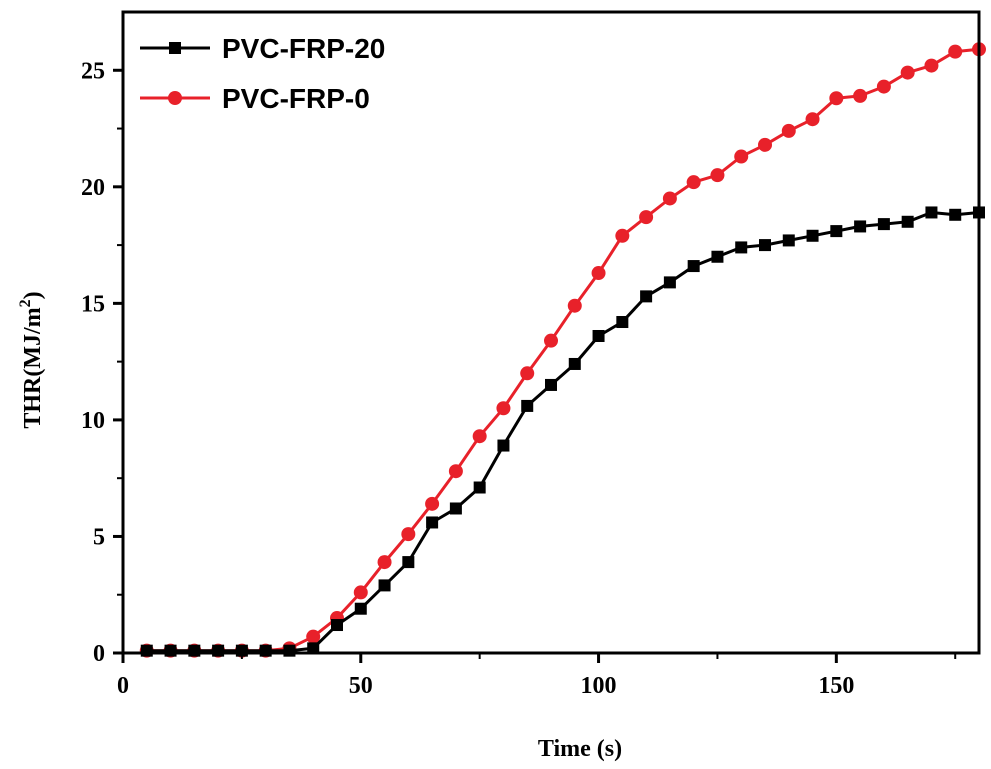 The image size is (991, 769). Describe the element at coordinates (296, 98) in the screenshot. I see `legend-label-pvc-frp-0: PVC-FRP-0` at that location.